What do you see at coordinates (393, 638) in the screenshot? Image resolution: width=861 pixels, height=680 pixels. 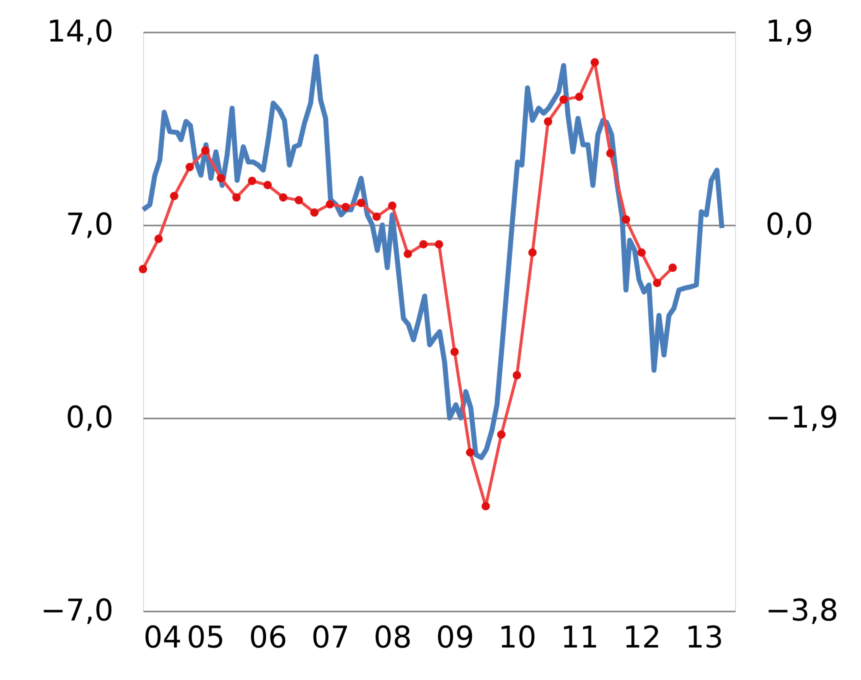 I see `x-tick-label: 08` at bounding box center [393, 638].